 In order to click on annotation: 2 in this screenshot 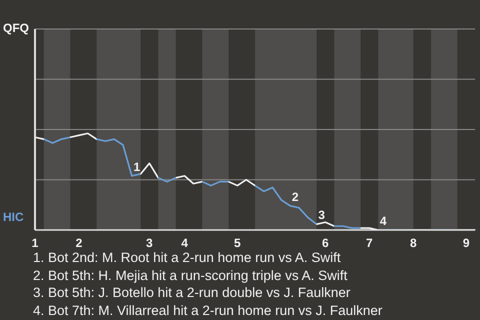, I will do `click(295, 197)`.